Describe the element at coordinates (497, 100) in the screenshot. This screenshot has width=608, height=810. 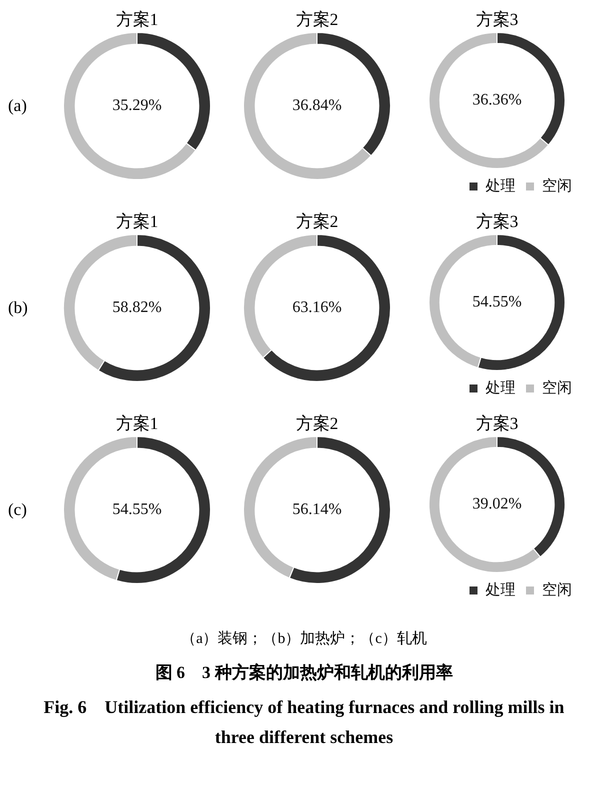
I see `data-label: 36.36%` at that location.